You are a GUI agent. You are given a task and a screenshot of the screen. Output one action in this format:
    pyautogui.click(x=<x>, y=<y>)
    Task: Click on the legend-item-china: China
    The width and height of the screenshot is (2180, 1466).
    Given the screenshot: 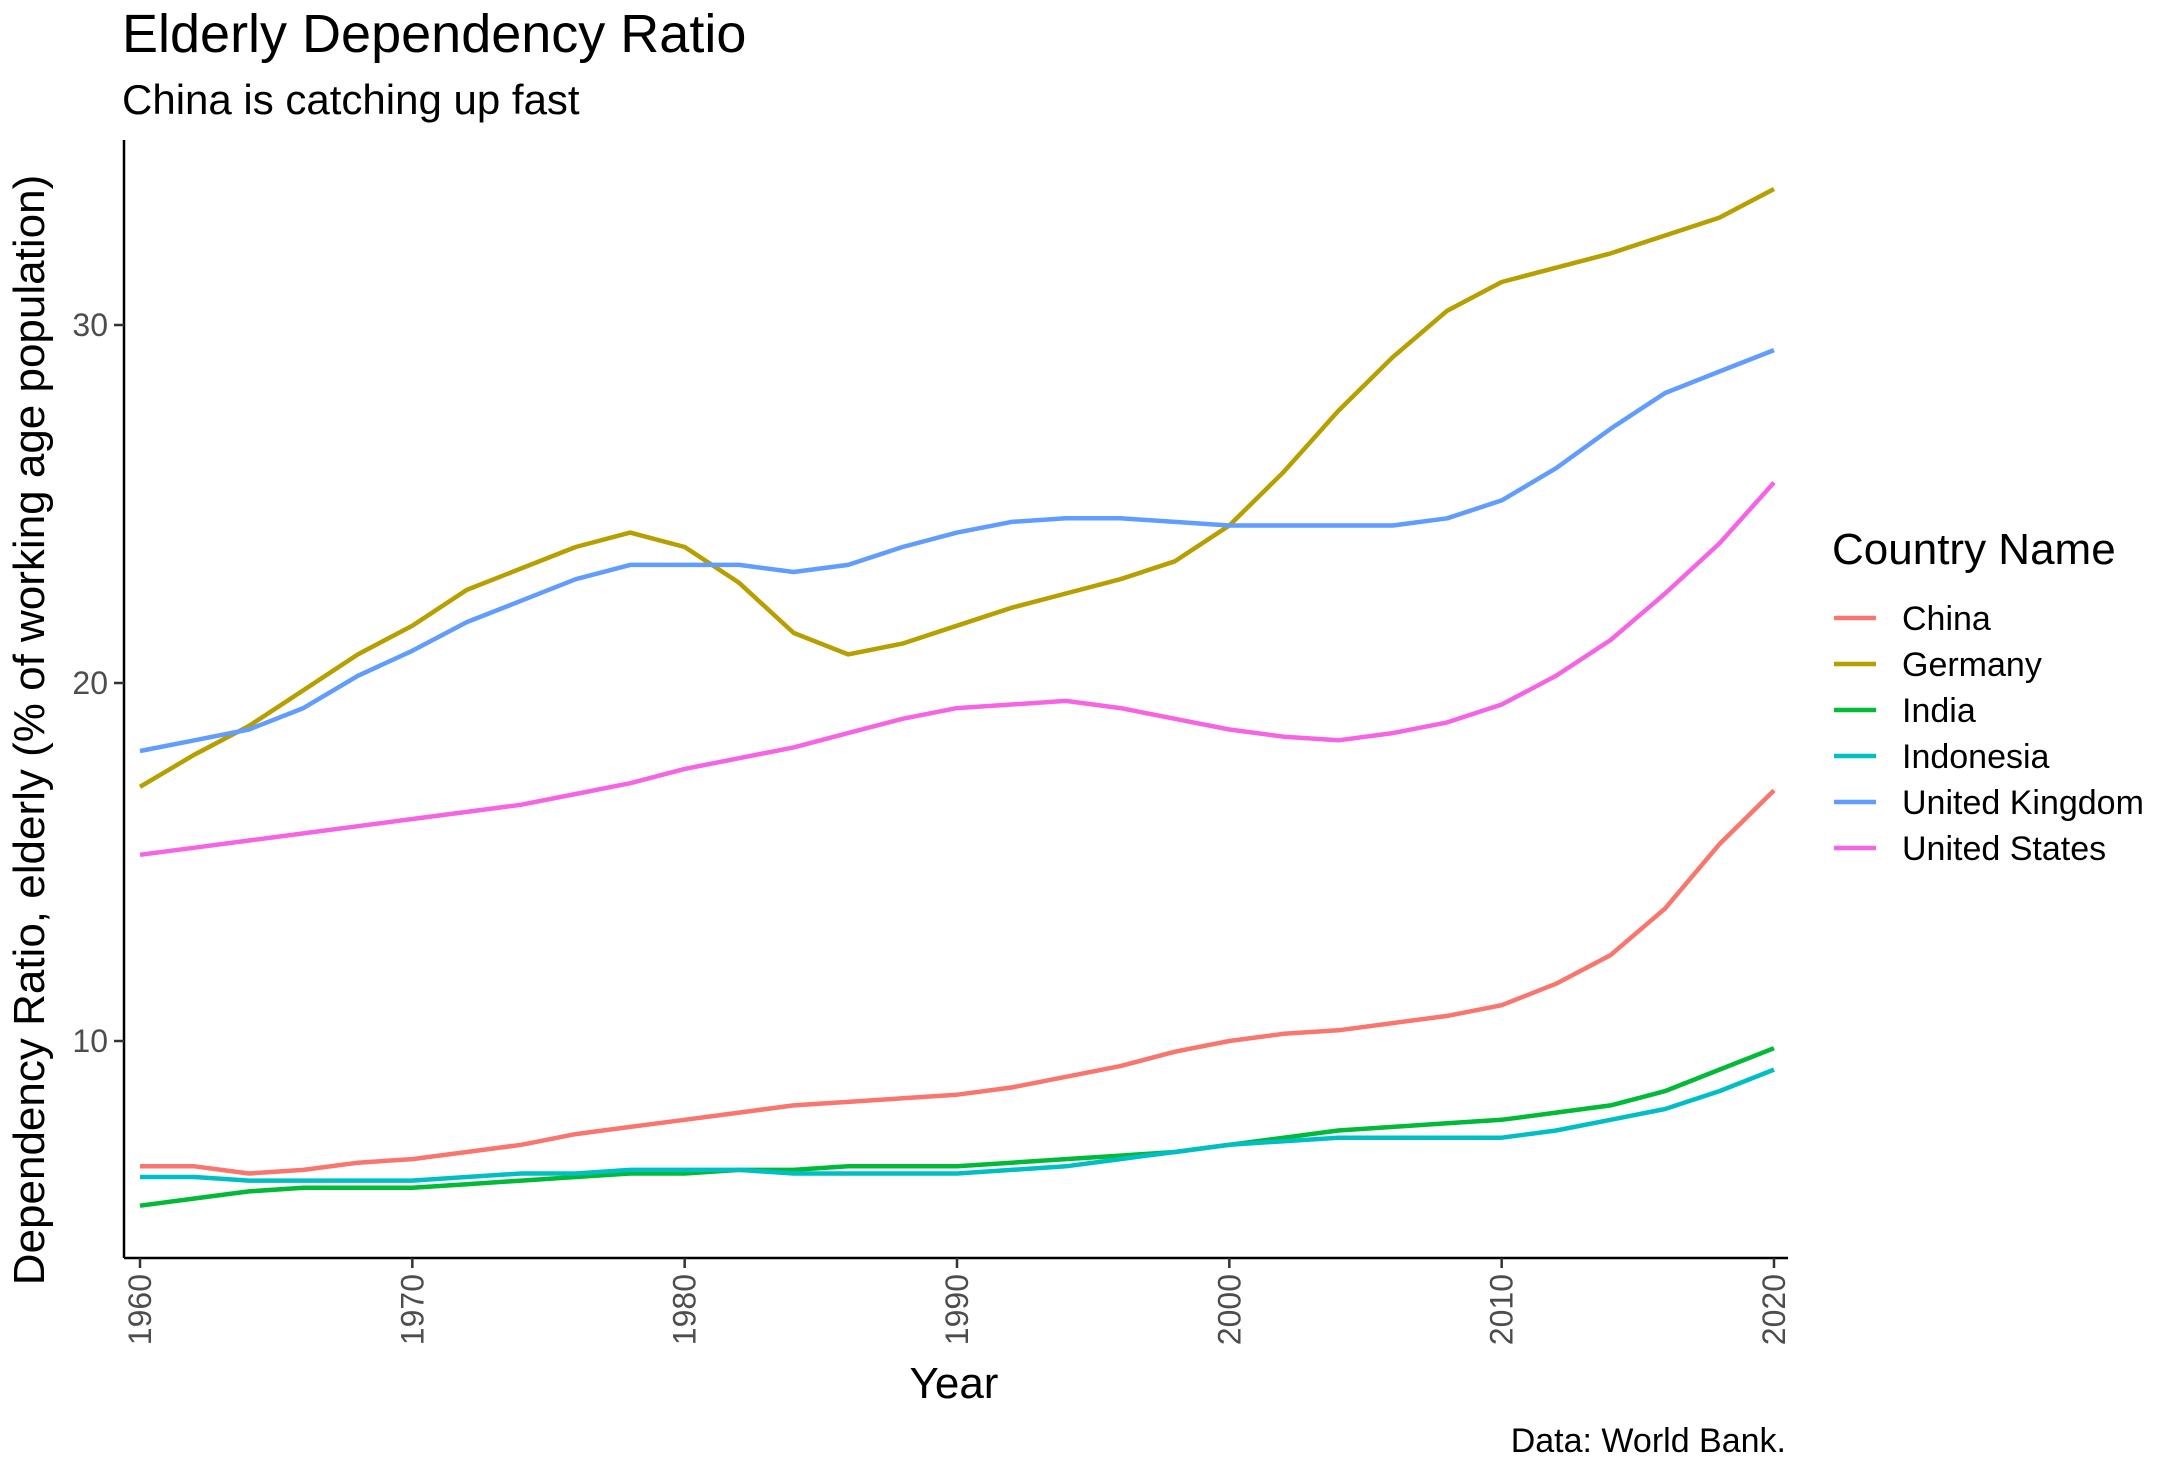 What is the action you would take?
    pyautogui.click(x=1912, y=619)
    